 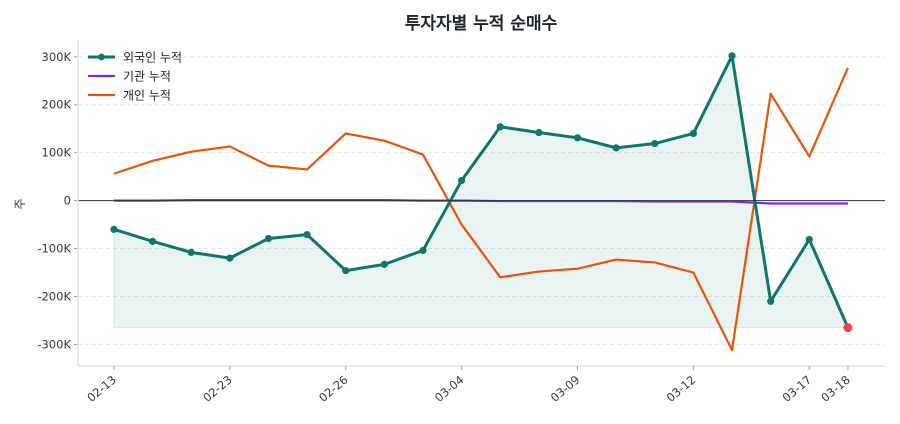 I want to click on legend-label: 개인 누적, so click(x=147, y=96).